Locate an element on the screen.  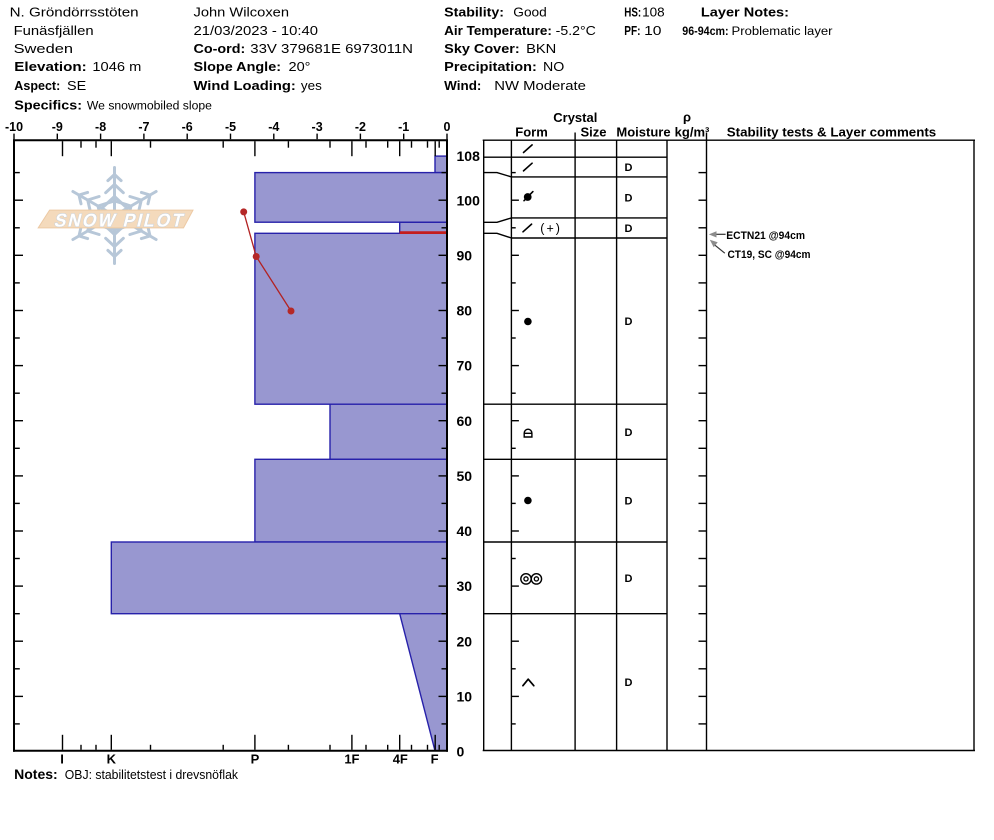
svg-text: -9 is located at coordinates (57, 127).